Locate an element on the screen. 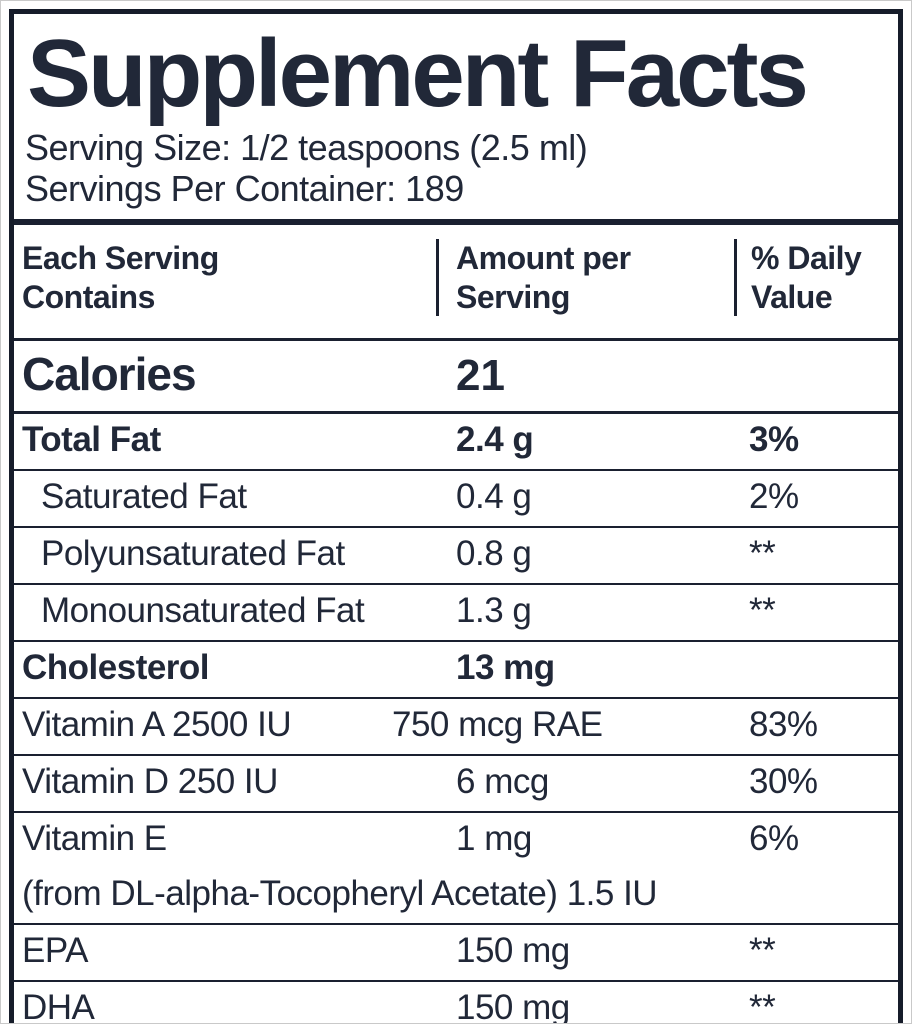  table-row-epa: EPA 150 mg ** is located at coordinates (456, 951).